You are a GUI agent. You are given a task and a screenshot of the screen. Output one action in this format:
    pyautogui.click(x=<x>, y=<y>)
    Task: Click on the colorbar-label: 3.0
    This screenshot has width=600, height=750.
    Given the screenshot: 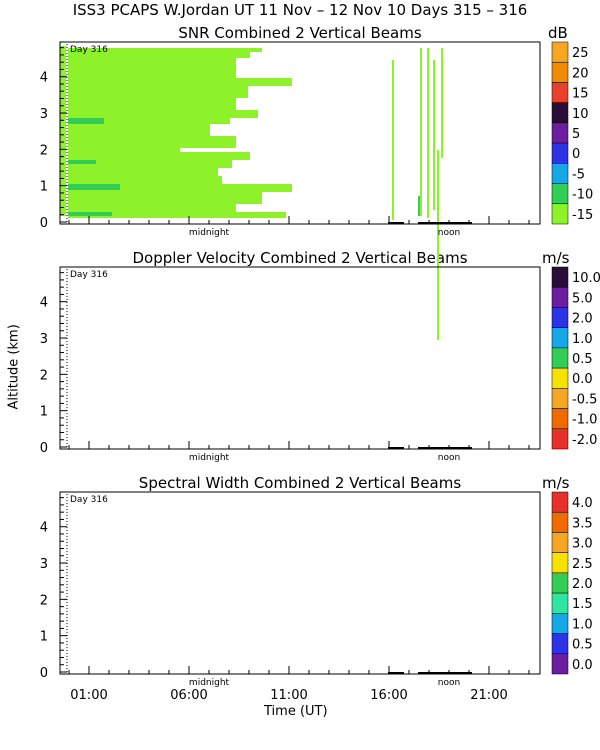 What is the action you would take?
    pyautogui.click(x=582, y=544)
    